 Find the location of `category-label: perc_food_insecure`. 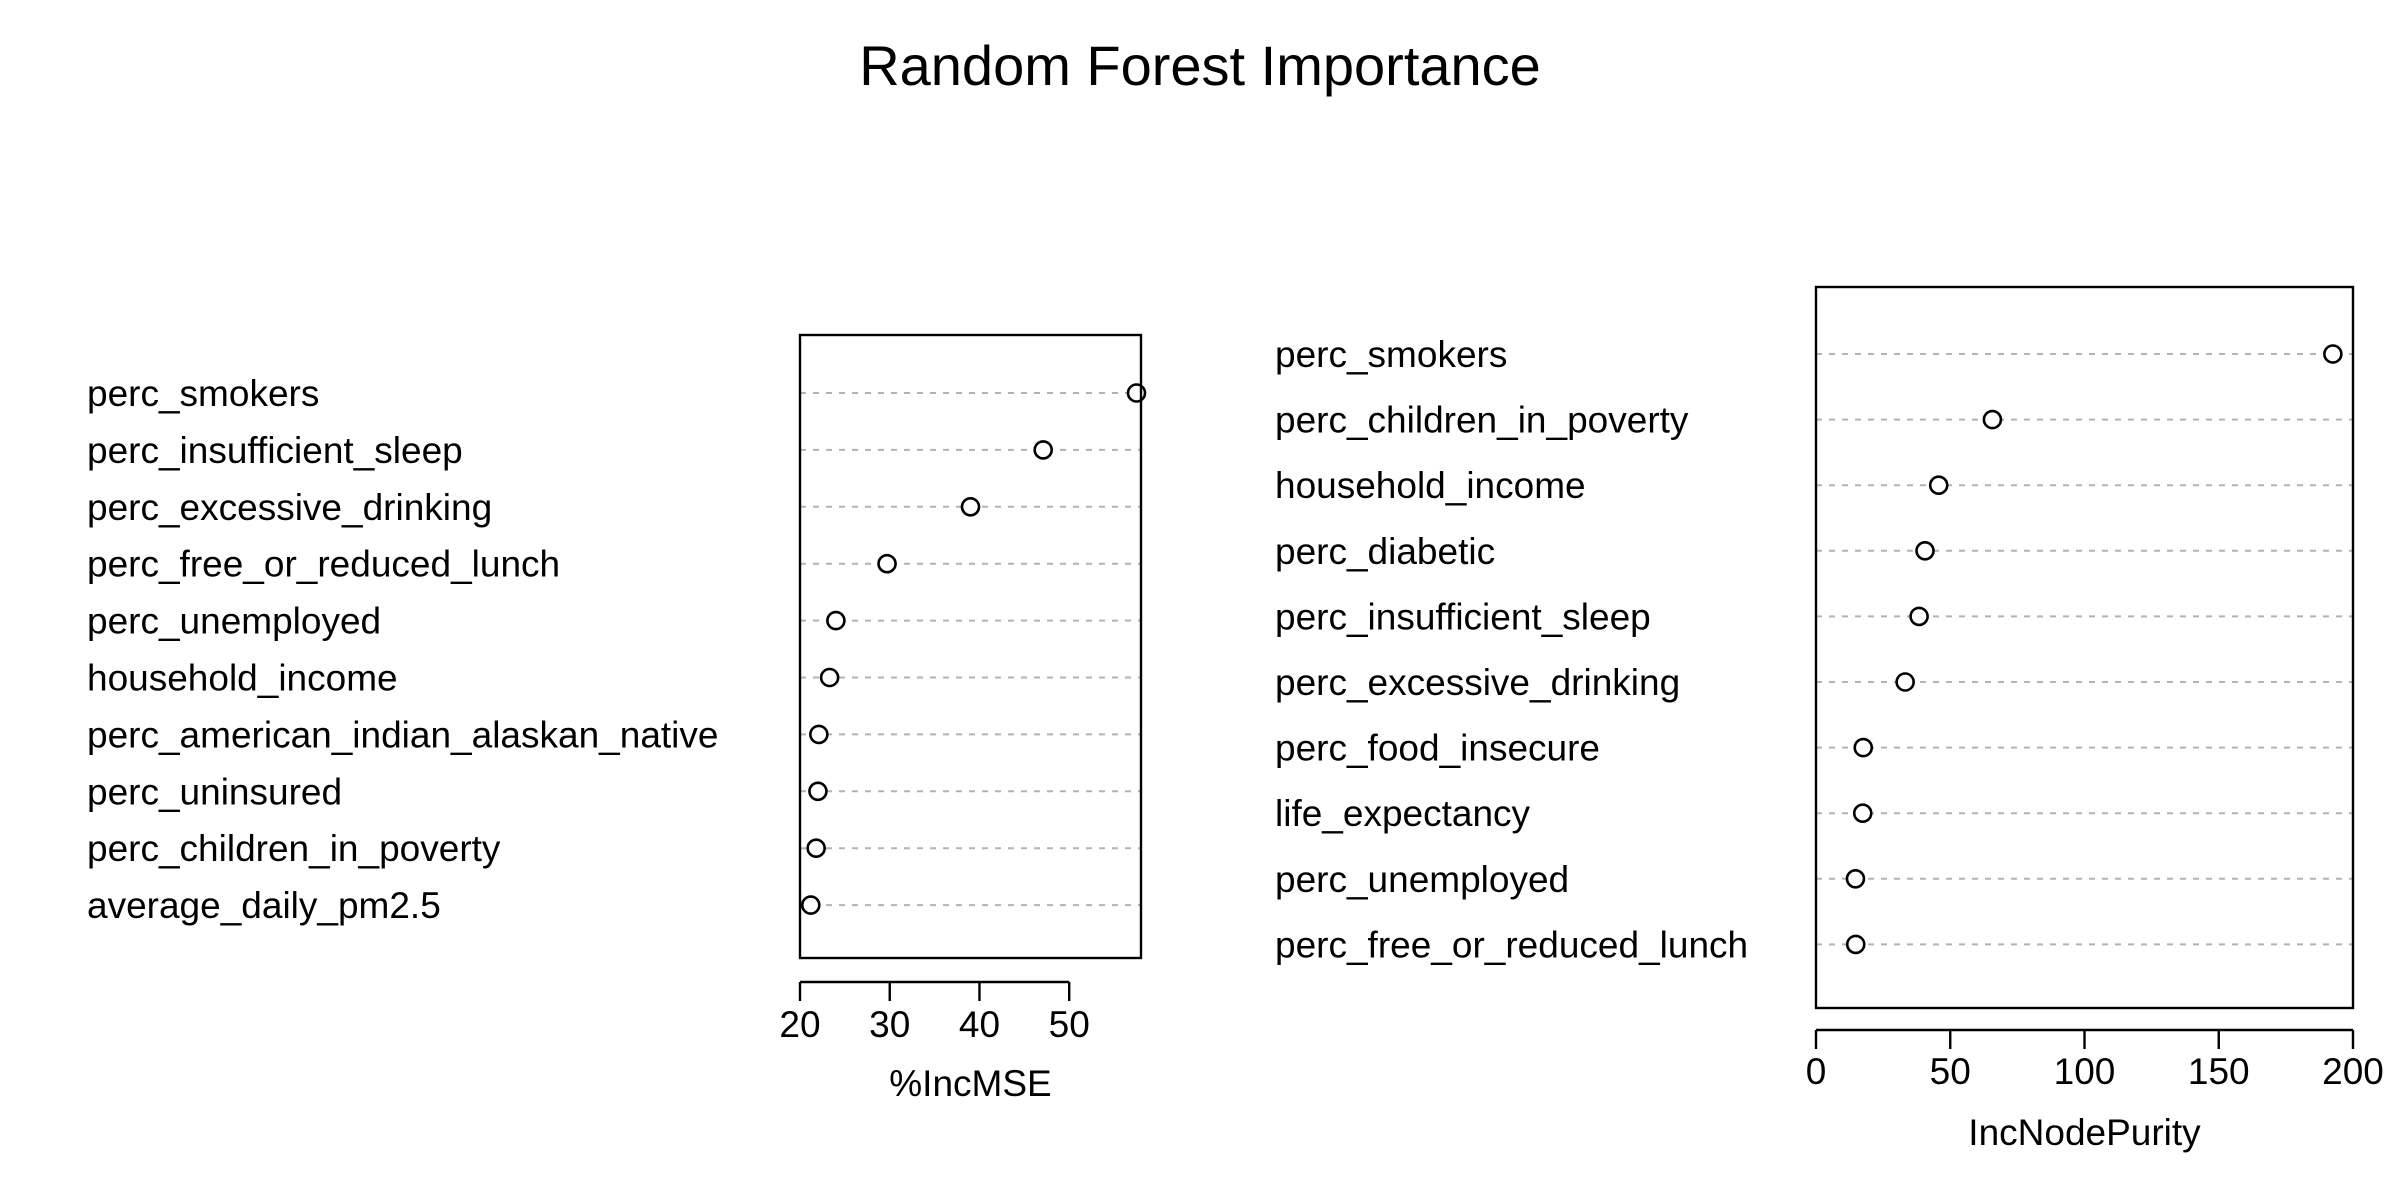

category-label: perc_food_insecure is located at coordinates (1437, 748).